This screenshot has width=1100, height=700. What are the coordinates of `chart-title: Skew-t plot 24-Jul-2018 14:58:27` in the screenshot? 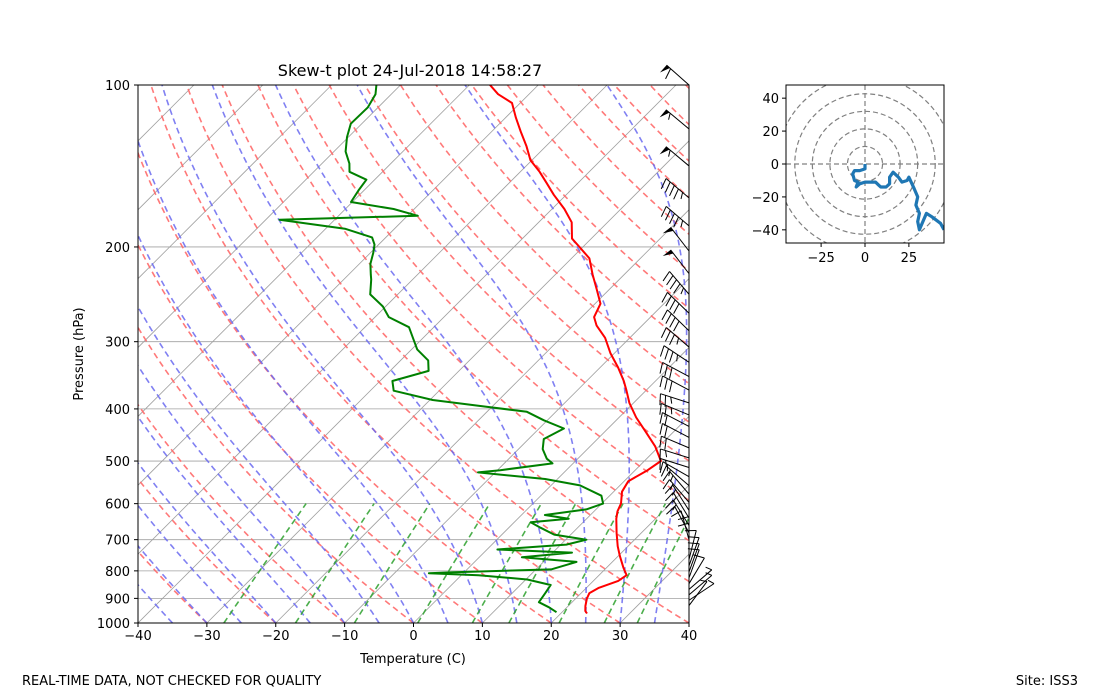 It's located at (410, 70).